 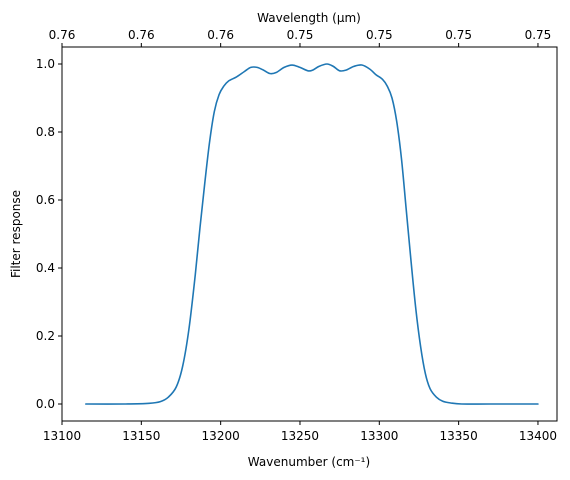 I want to click on top-axis-label: Wavelength (μm), so click(x=309, y=18).